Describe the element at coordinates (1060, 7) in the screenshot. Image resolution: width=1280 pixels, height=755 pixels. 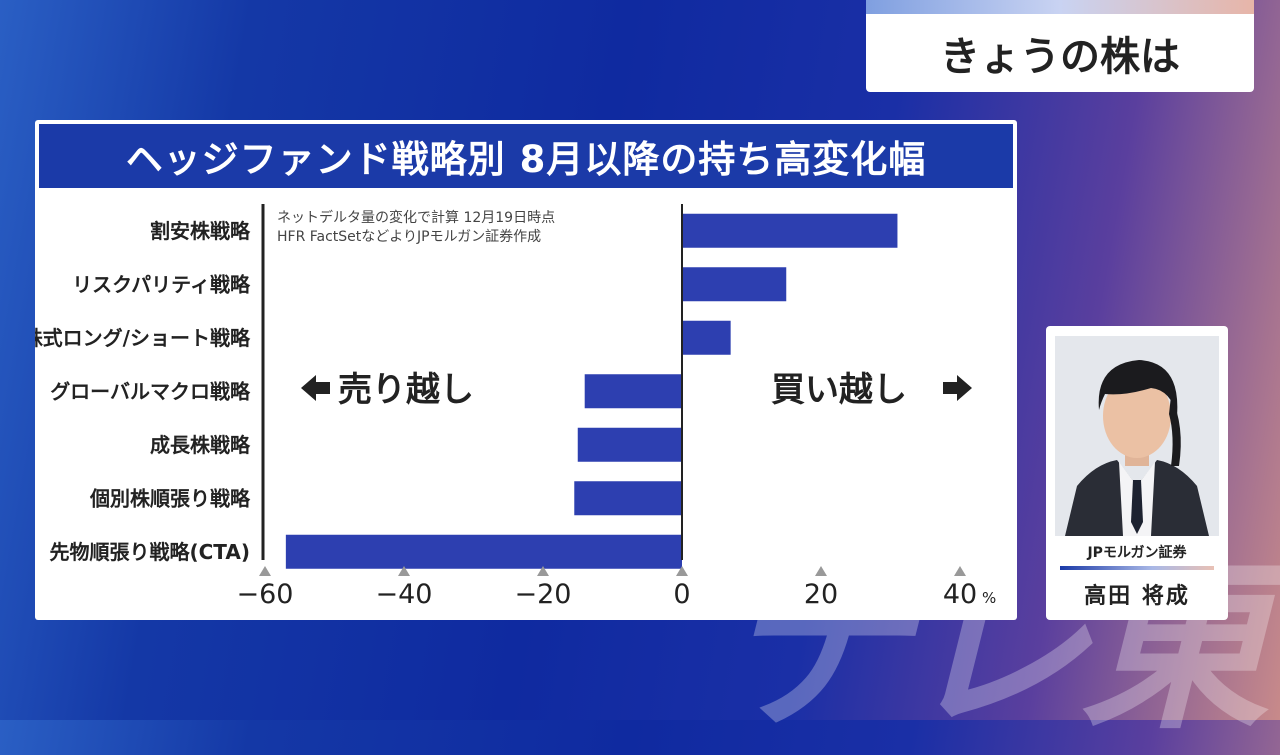
I see `title-accent-bar` at that location.